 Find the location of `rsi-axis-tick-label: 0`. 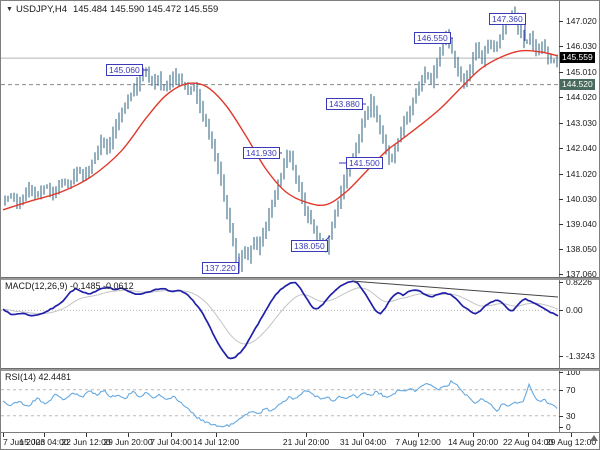

rsi-axis-tick-label: 0 is located at coordinates (568, 427).